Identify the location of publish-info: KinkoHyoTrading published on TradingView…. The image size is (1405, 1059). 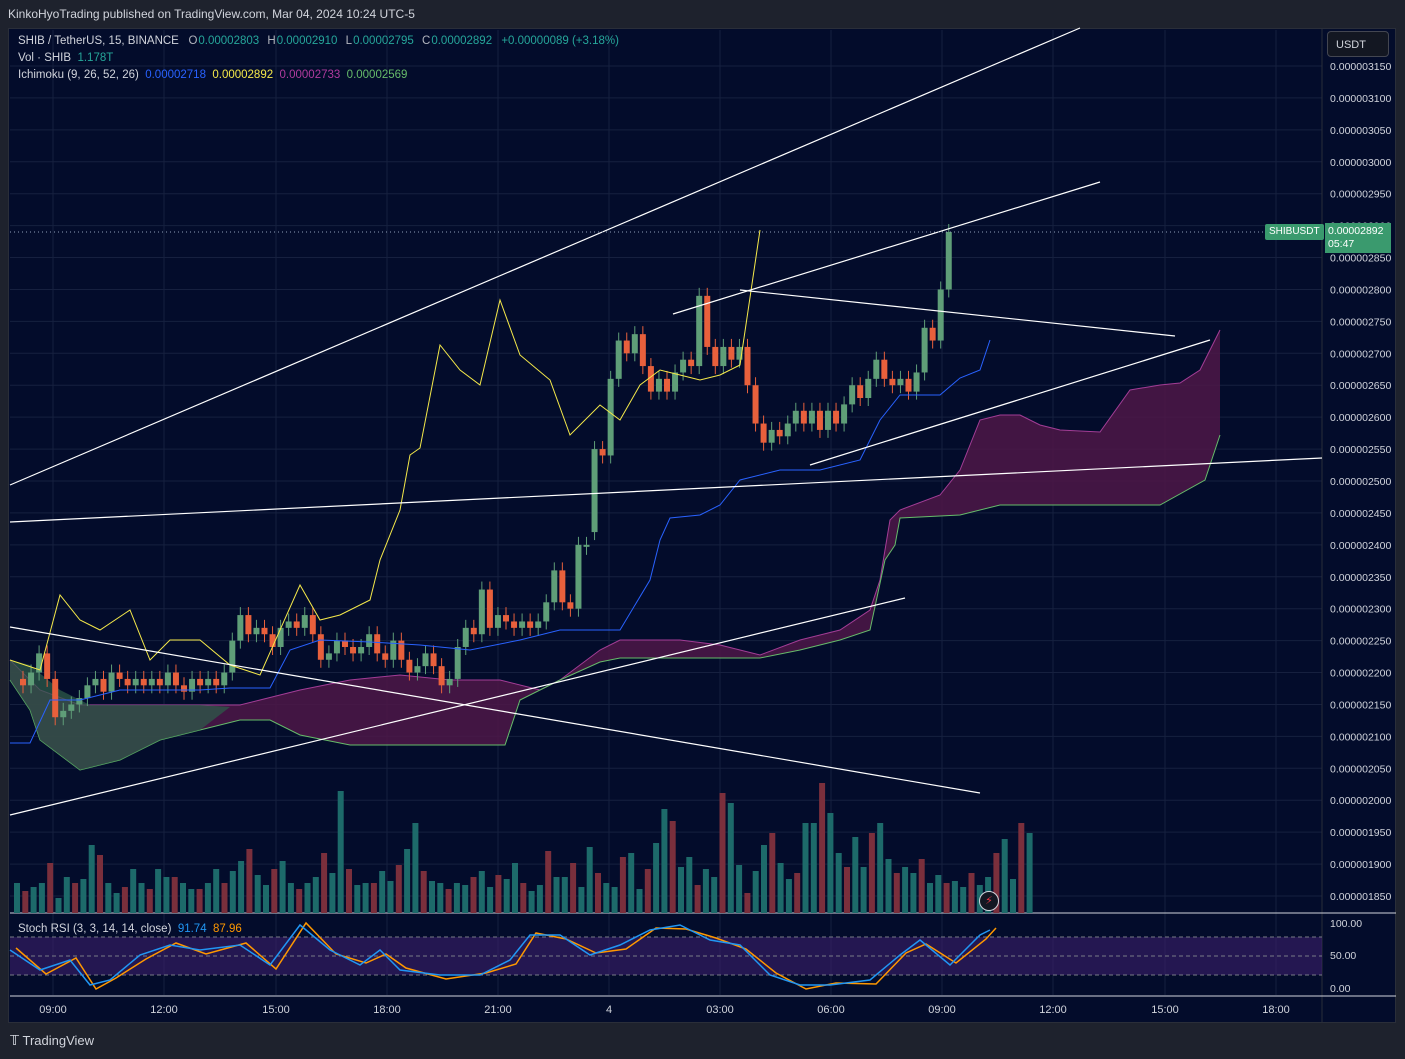
(211, 14).